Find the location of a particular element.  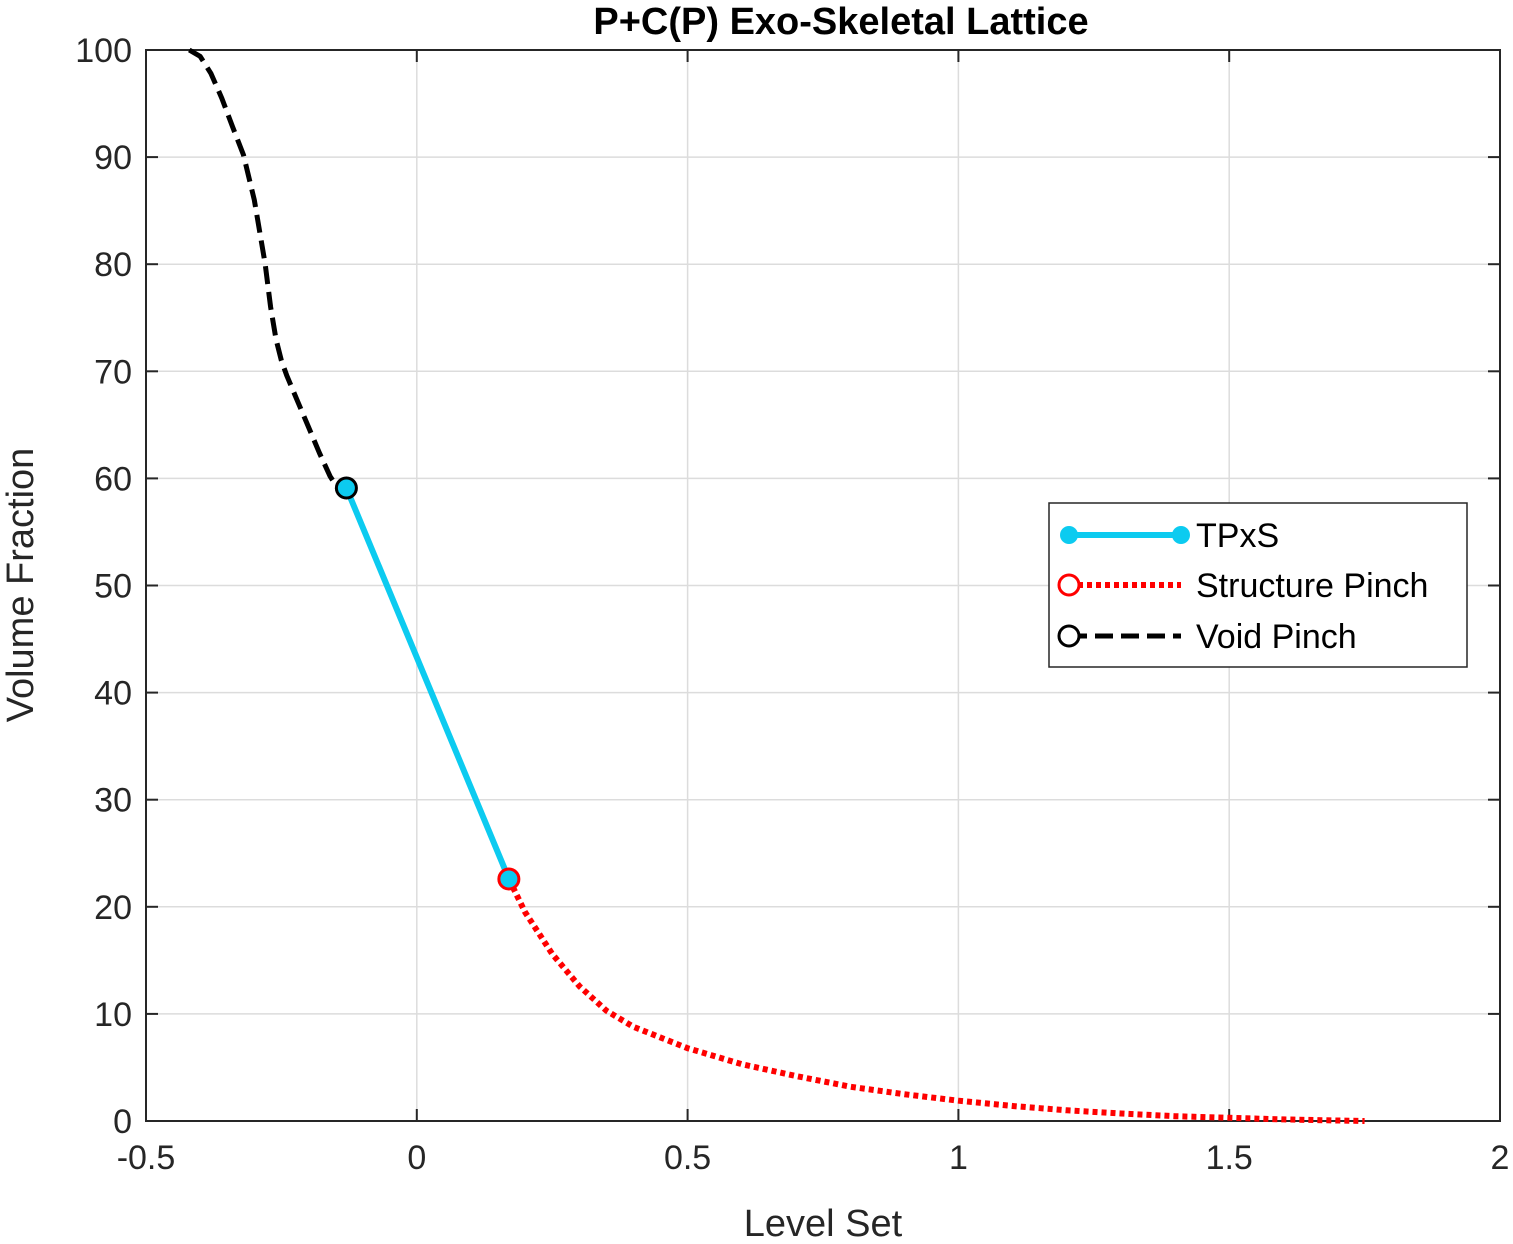

x-tick-label: 1.5 is located at coordinates (1229, 1158).